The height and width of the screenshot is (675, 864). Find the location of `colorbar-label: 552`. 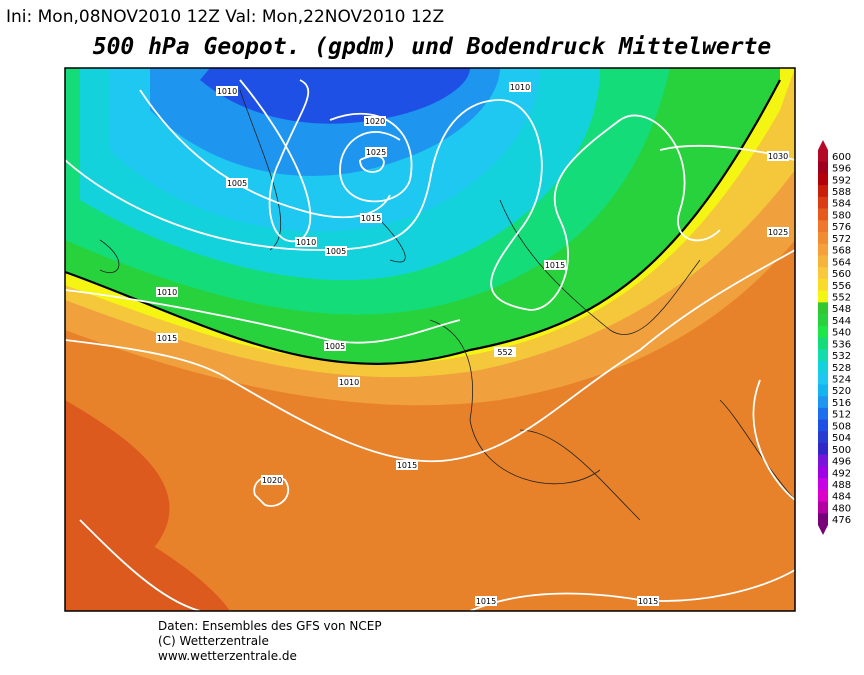

colorbar-label: 552 is located at coordinates (841, 297).